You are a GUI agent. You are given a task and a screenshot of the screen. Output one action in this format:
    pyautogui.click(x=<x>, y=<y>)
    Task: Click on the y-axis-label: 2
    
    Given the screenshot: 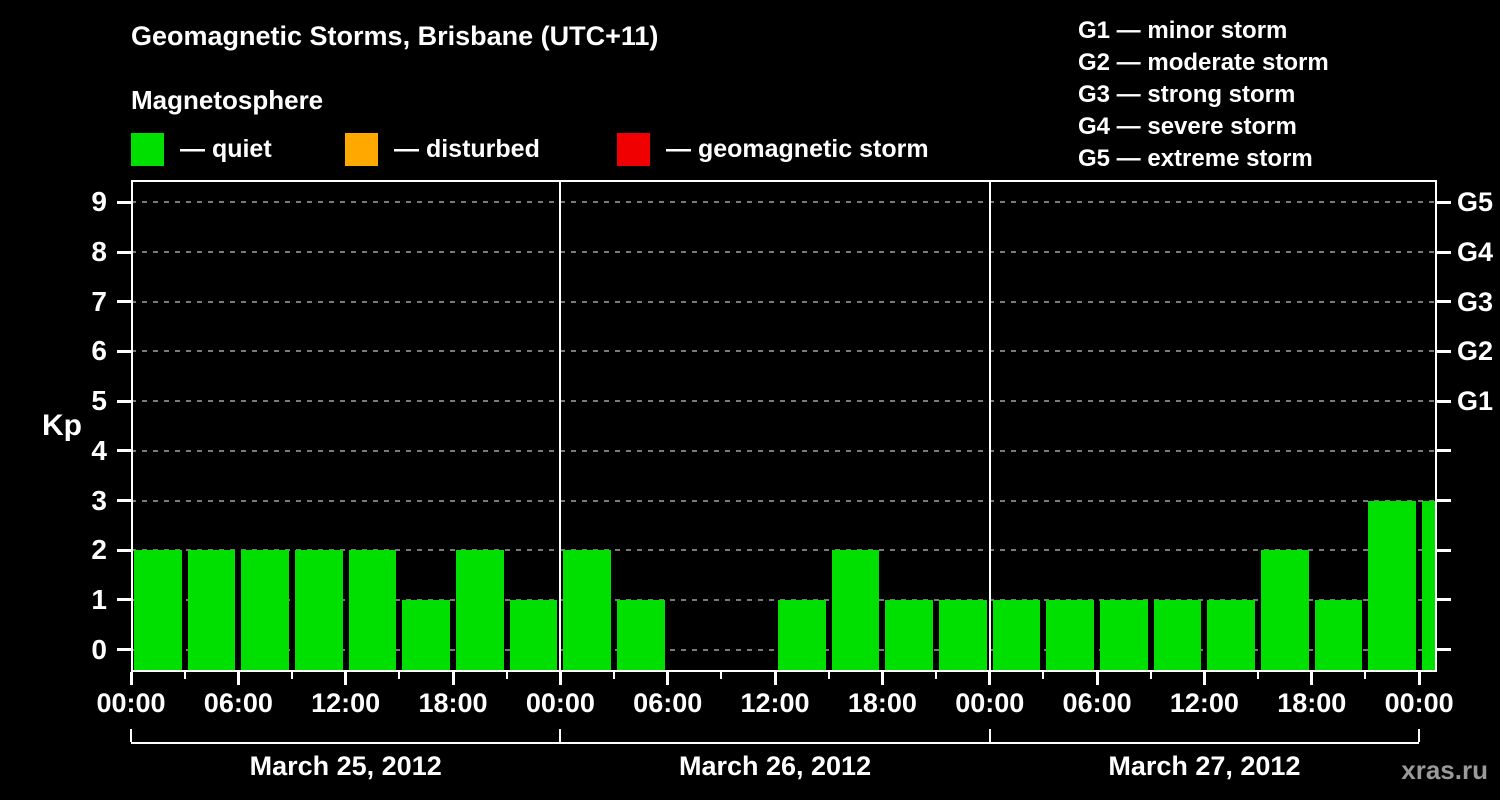 What is the action you would take?
    pyautogui.click(x=99, y=550)
    